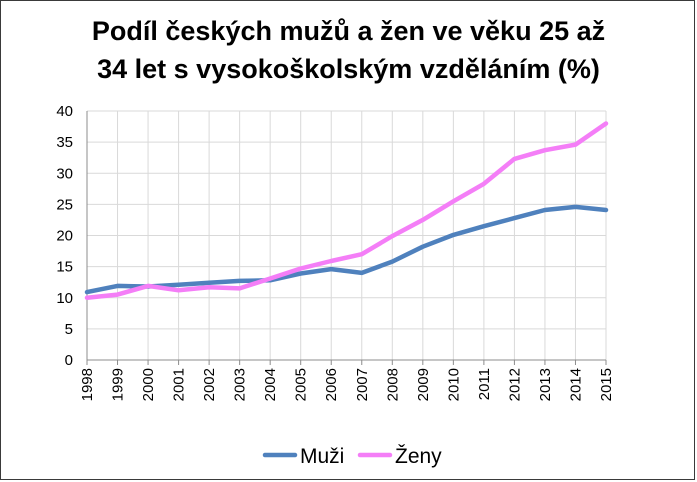 This screenshot has width=697, height=482. I want to click on x-tick-label: 2007, so click(362, 384).